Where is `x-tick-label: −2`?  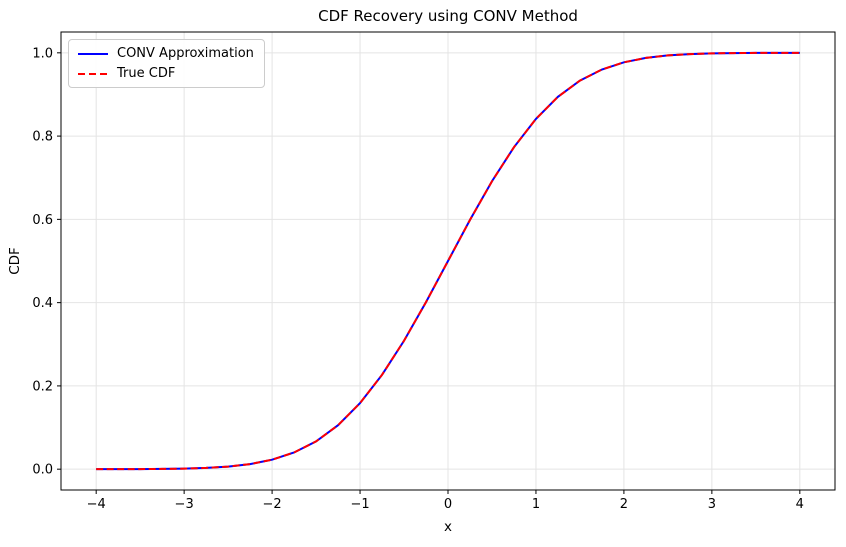 x-tick-label: −2 is located at coordinates (272, 504).